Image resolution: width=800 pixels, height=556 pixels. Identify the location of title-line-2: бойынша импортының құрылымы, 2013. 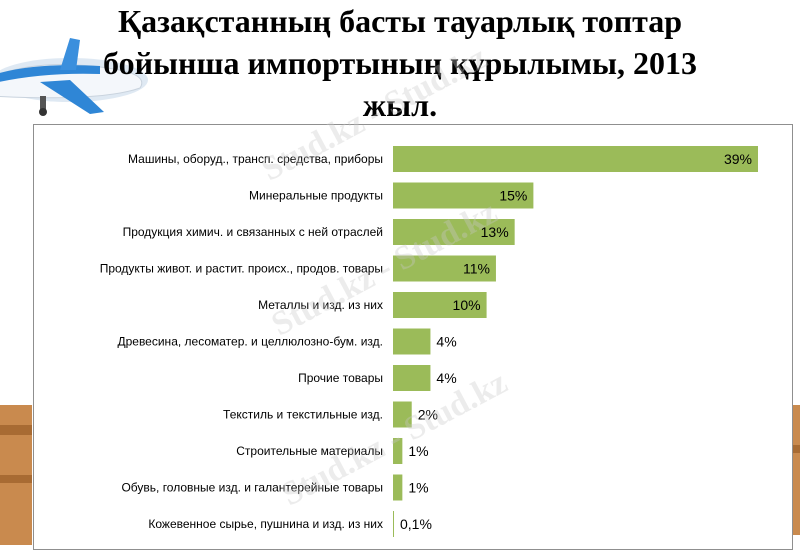
(400, 63).